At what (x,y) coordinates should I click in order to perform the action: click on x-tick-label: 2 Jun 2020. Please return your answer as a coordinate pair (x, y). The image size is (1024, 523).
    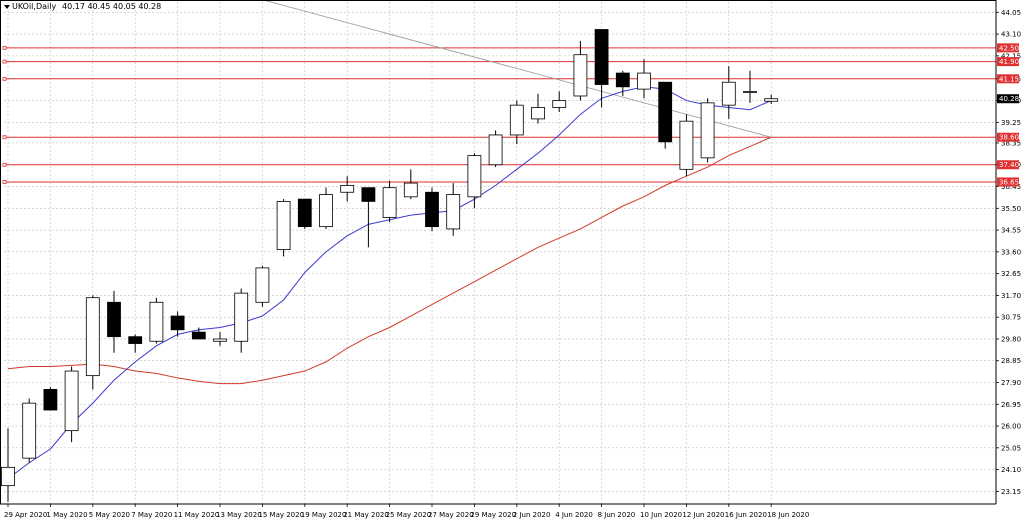
    Looking at the image, I should click on (532, 515).